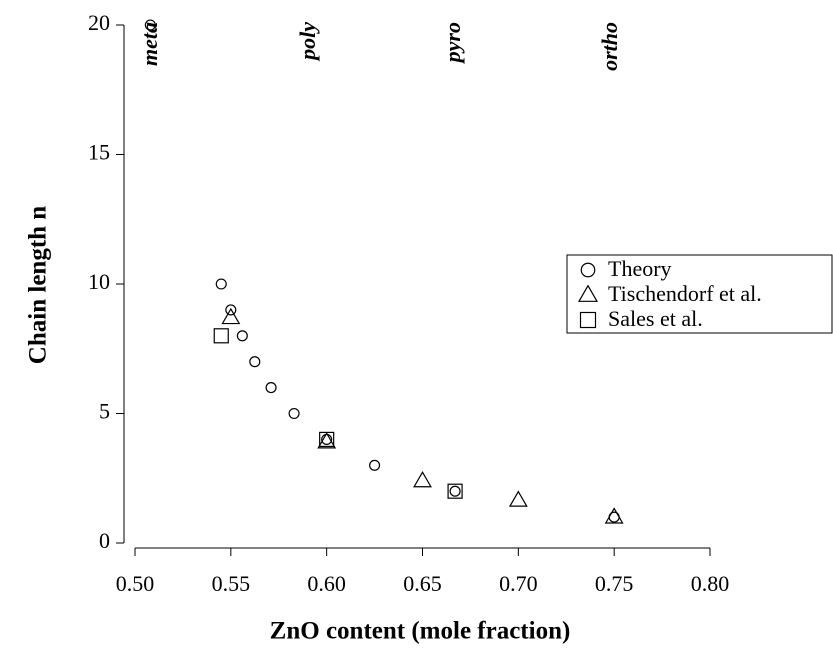  What do you see at coordinates (452, 43) in the screenshot?
I see `annotation: pyro` at bounding box center [452, 43].